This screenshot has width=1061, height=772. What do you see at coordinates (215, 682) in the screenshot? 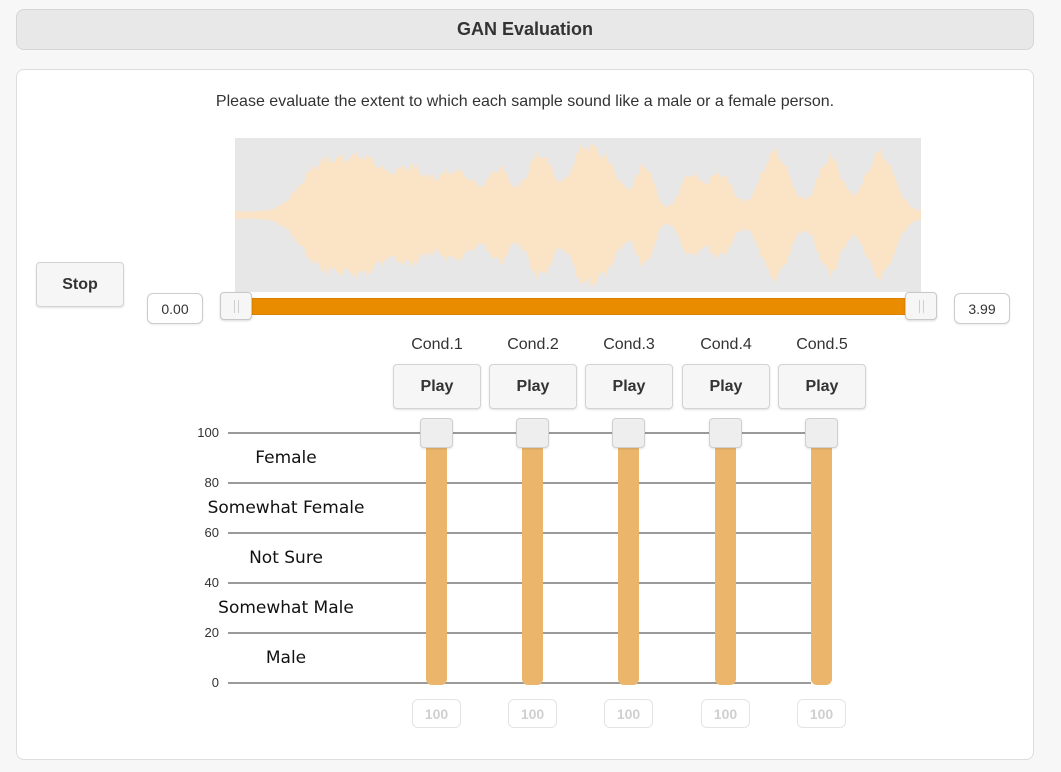
I see `scale-tick-0: 0` at bounding box center [215, 682].